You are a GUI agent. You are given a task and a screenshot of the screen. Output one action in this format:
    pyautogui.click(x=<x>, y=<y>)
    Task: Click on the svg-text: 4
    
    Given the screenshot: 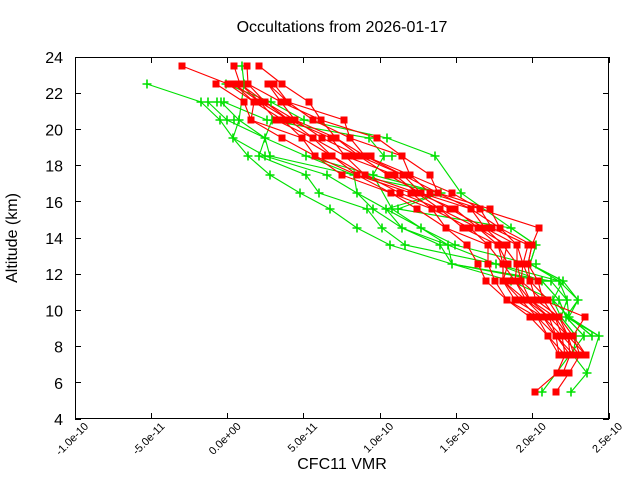 What is the action you would take?
    pyautogui.click(x=58, y=420)
    